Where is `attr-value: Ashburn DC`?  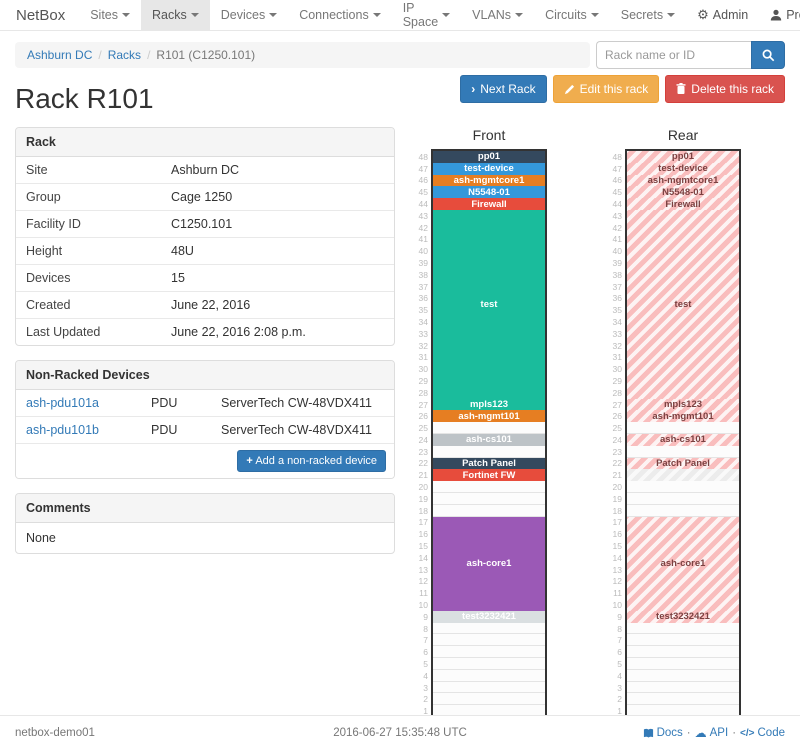 attr-value: Ashburn DC is located at coordinates (205, 170).